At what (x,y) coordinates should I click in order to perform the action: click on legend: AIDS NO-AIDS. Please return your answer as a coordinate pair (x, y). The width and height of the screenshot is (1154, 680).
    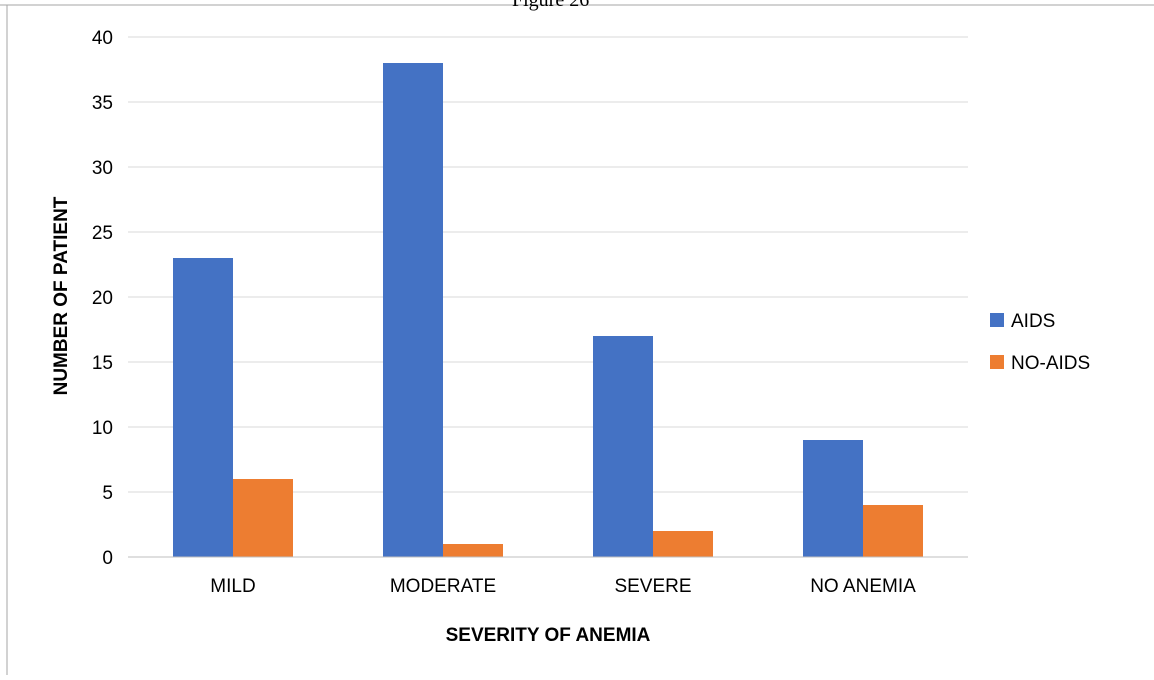
    Looking at the image, I should click on (1040, 342).